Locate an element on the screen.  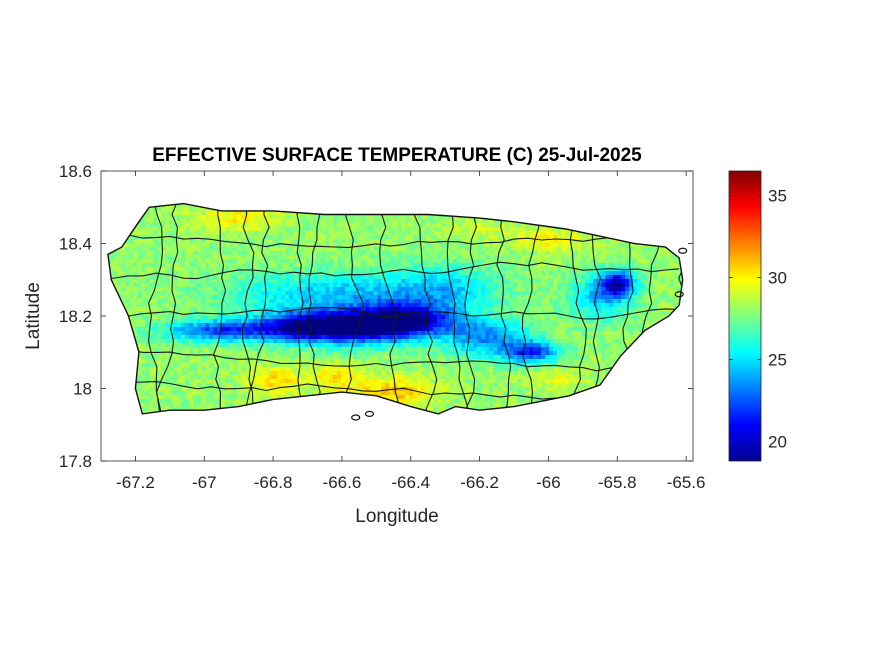
colorbar-tick-label: 35 is located at coordinates (777, 196).